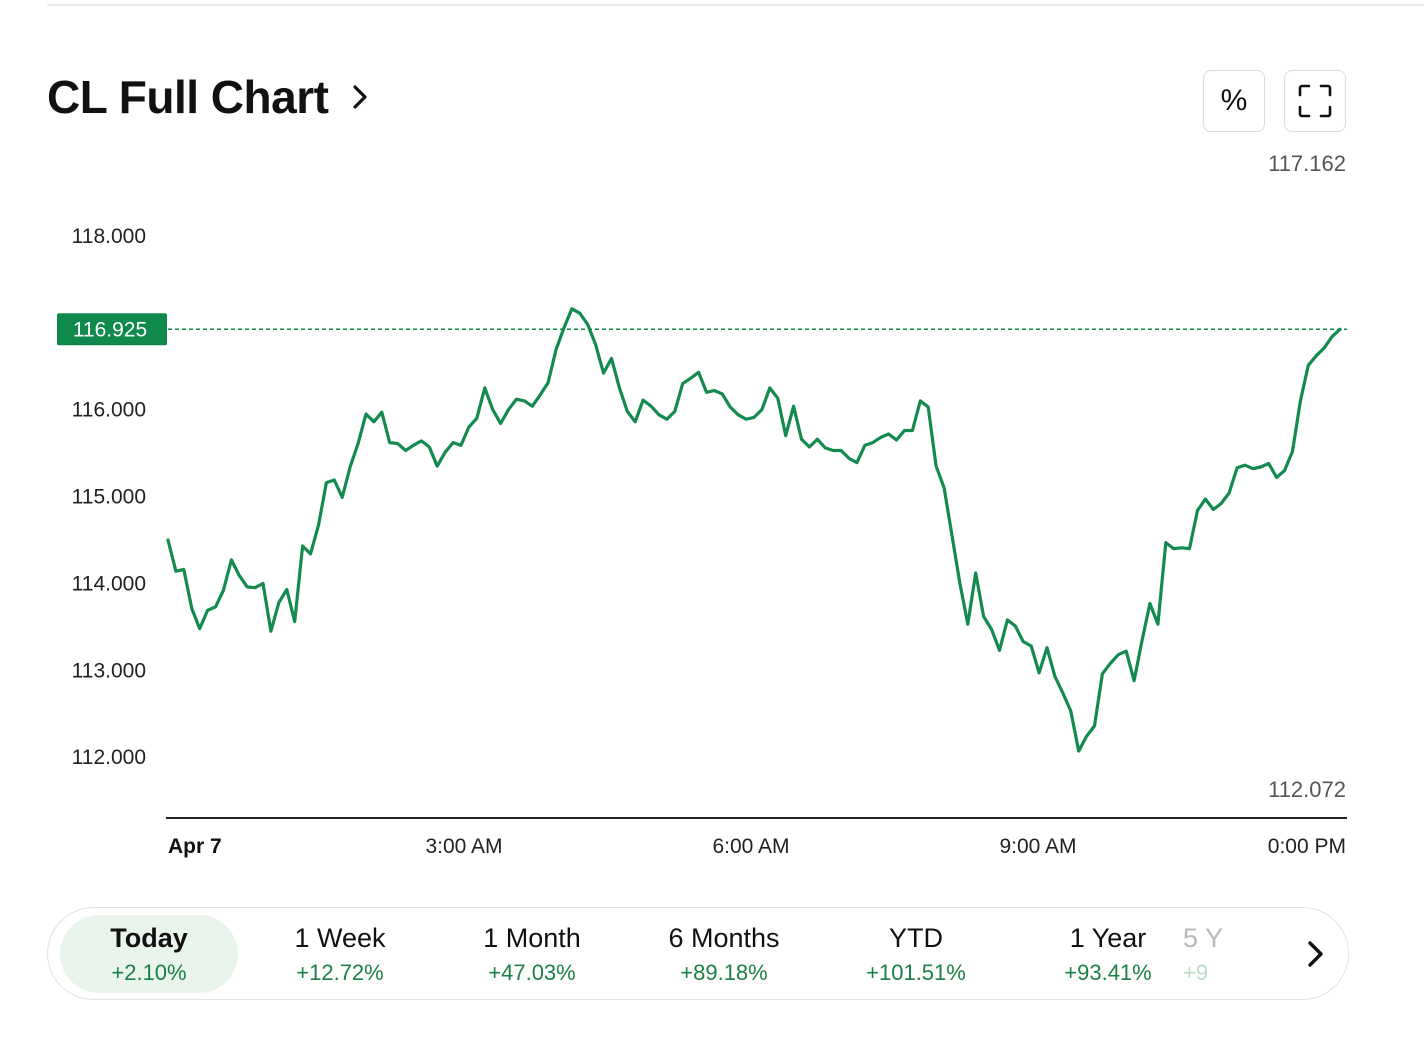 This screenshot has height=1046, width=1424. Describe the element at coordinates (1108, 937) in the screenshot. I see `period-label: 1 Year` at that location.